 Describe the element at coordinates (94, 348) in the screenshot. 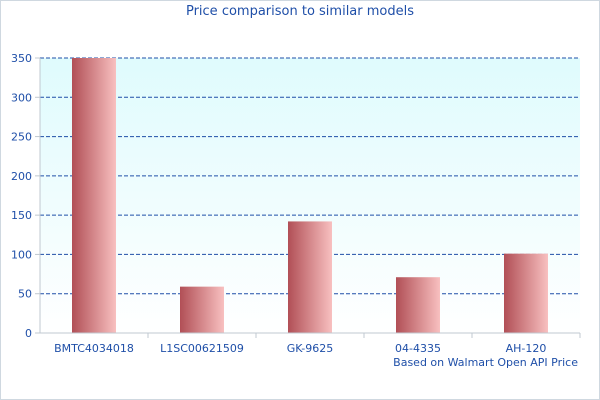

I see `x-tick-label: BMTC4034018` at that location.